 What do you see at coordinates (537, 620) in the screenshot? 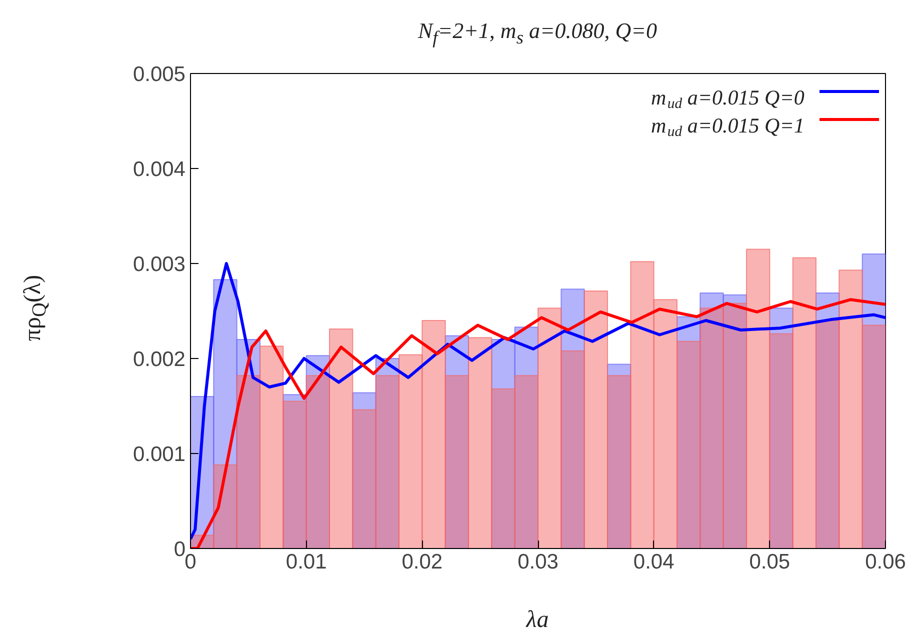
I see `x-axis-title: λa` at bounding box center [537, 620].